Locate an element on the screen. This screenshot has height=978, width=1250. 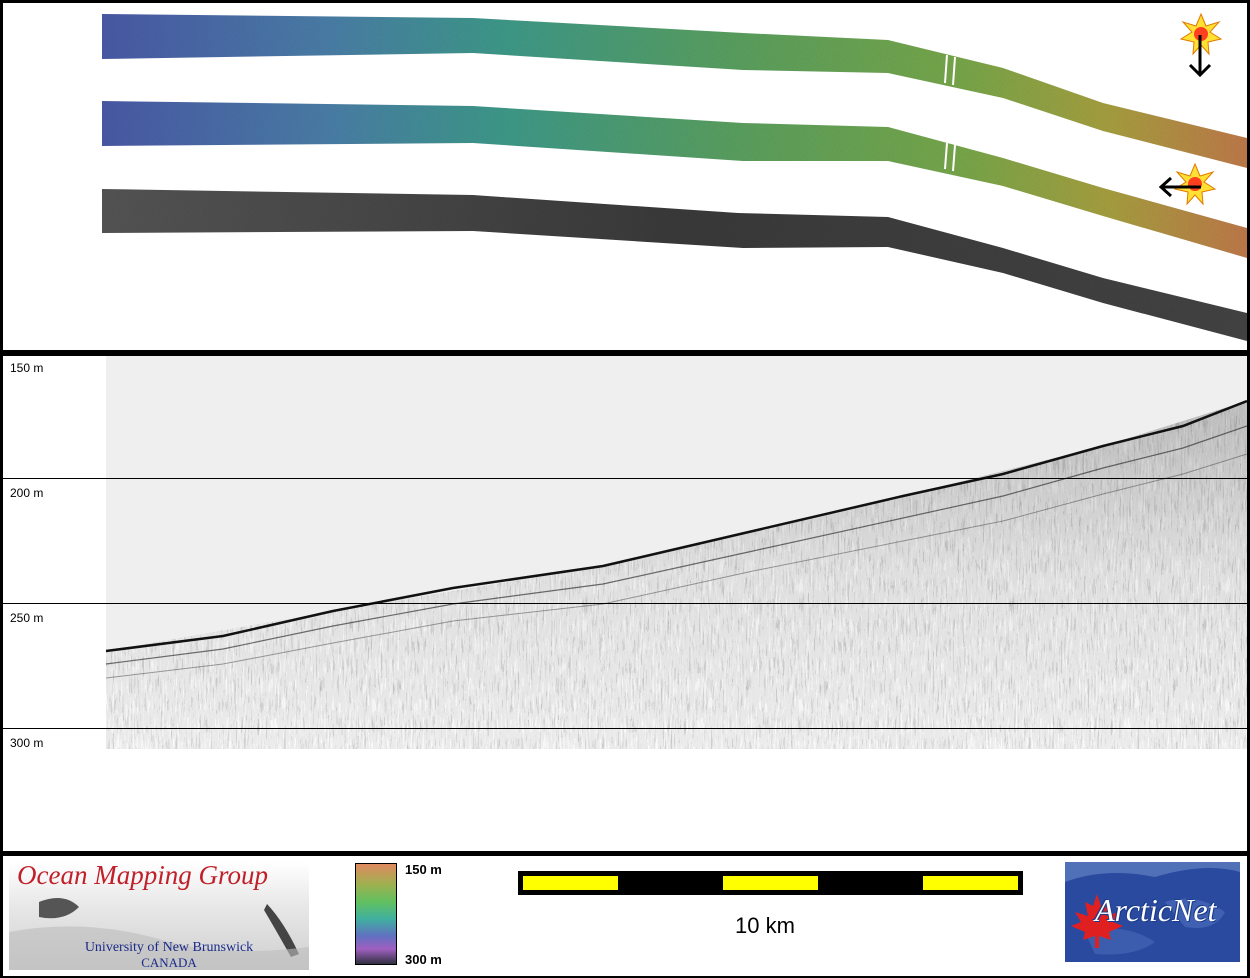
arrow-left-icon is located at coordinates (1179, 187).